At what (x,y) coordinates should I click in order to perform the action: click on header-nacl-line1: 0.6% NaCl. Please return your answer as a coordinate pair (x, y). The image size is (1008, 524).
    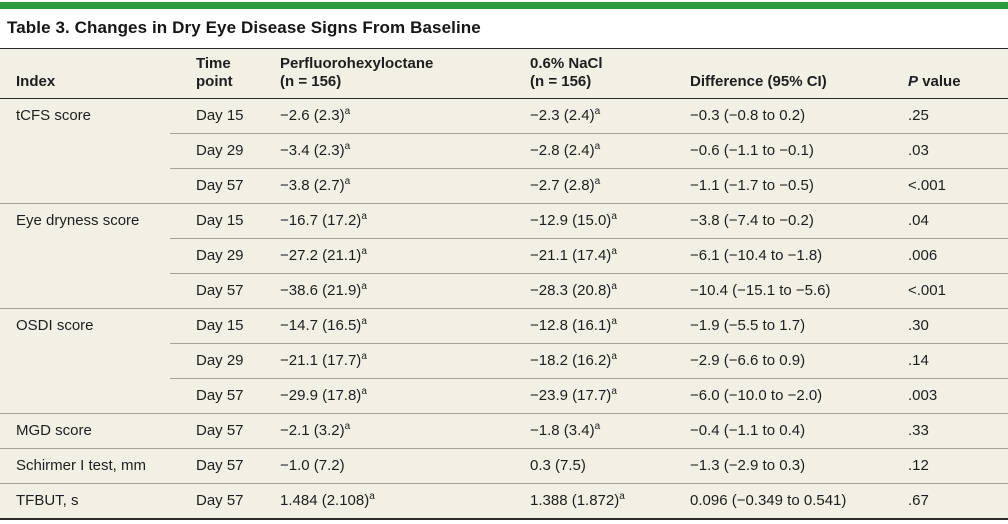
    Looking at the image, I should click on (566, 63).